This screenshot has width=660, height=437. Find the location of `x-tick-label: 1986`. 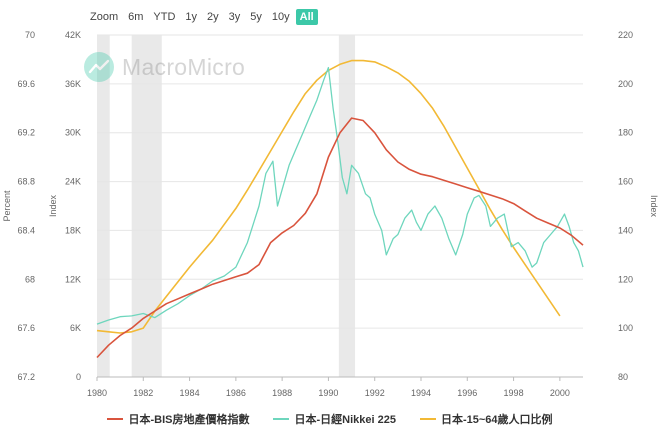

x-tick-label: 1986 is located at coordinates (236, 393).